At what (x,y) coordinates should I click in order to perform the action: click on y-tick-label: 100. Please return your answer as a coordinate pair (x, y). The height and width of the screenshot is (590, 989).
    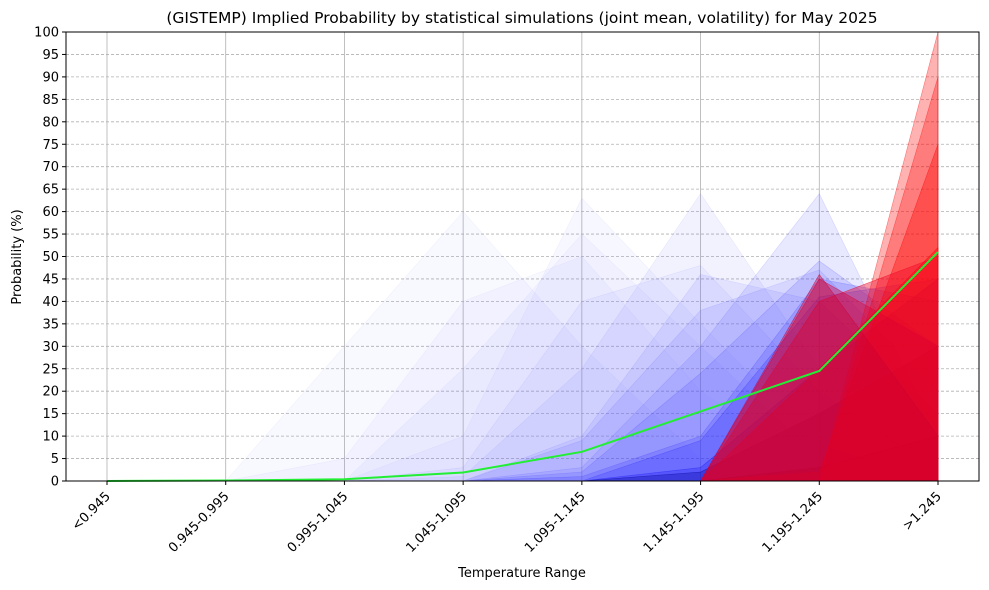
    Looking at the image, I should click on (46, 33).